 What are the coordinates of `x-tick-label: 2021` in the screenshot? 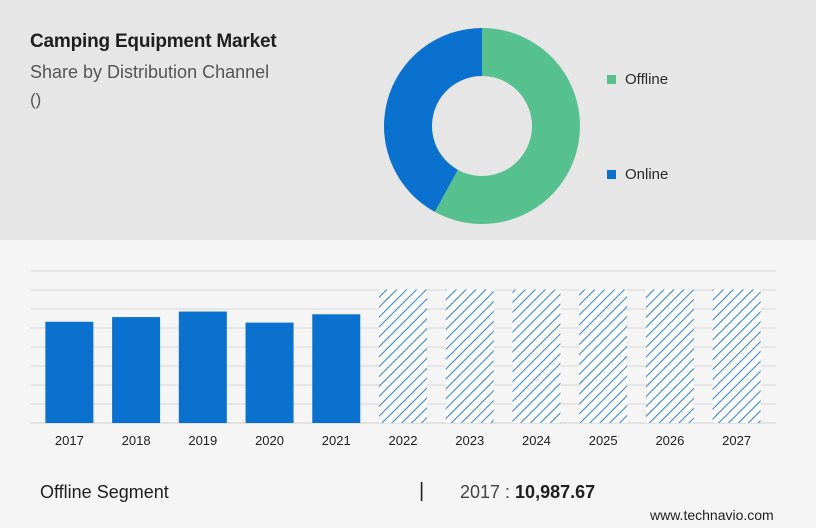 It's located at (336, 440).